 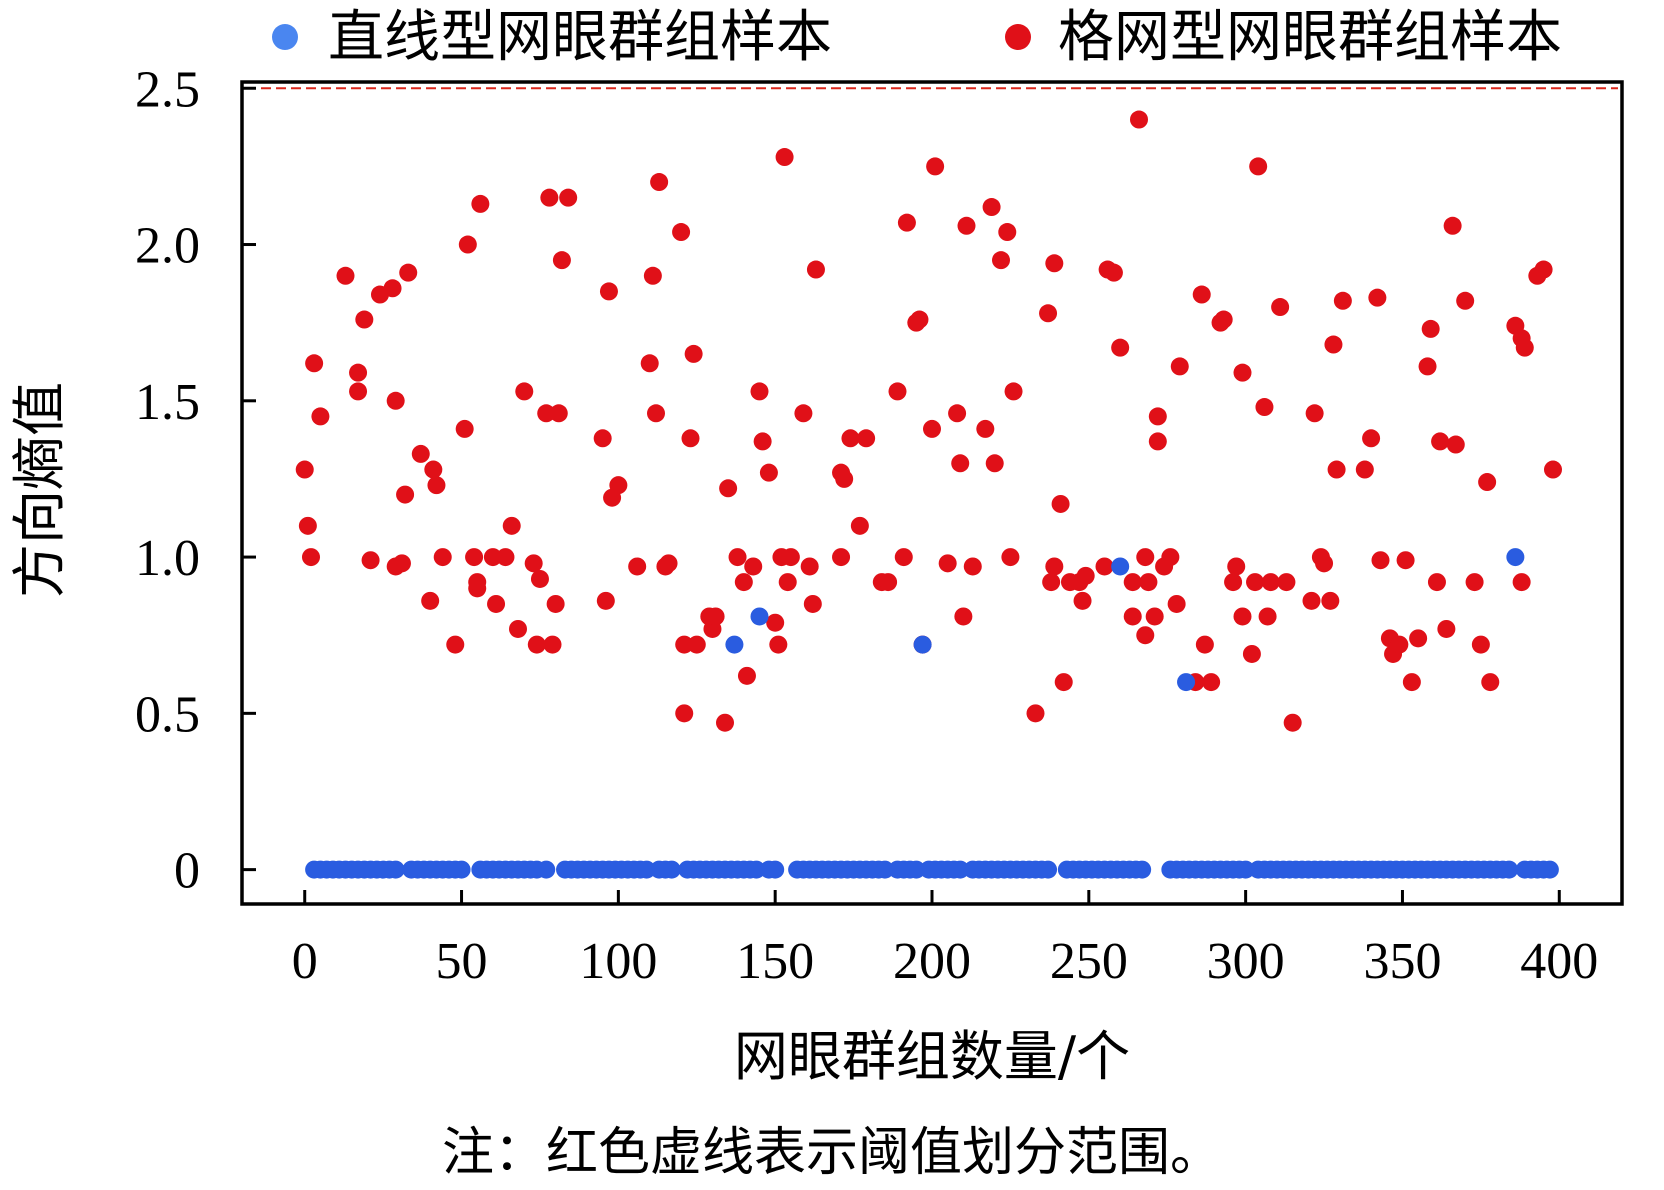 What do you see at coordinates (167, 402) in the screenshot?
I see `y-tick-label: 1.5` at bounding box center [167, 402].